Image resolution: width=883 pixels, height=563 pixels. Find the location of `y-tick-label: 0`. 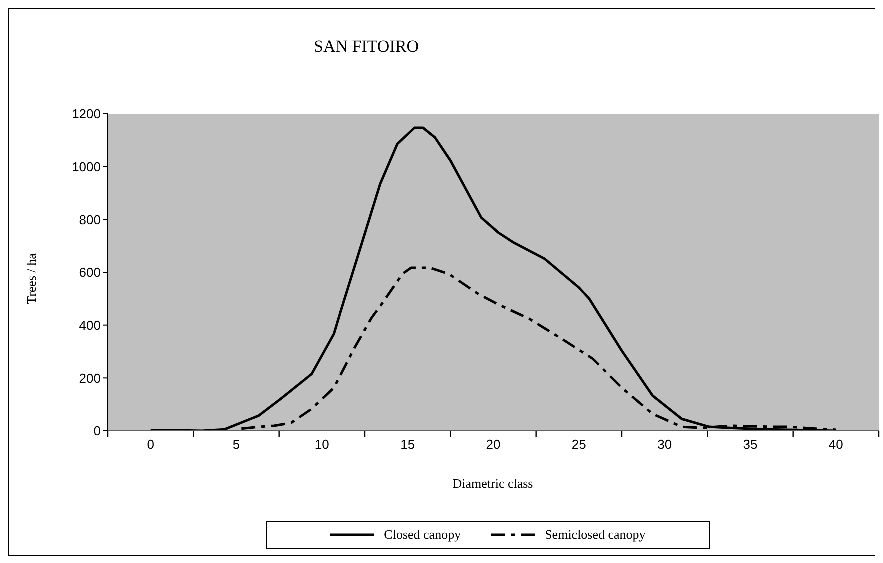

y-tick-label: 0 is located at coordinates (97, 431).